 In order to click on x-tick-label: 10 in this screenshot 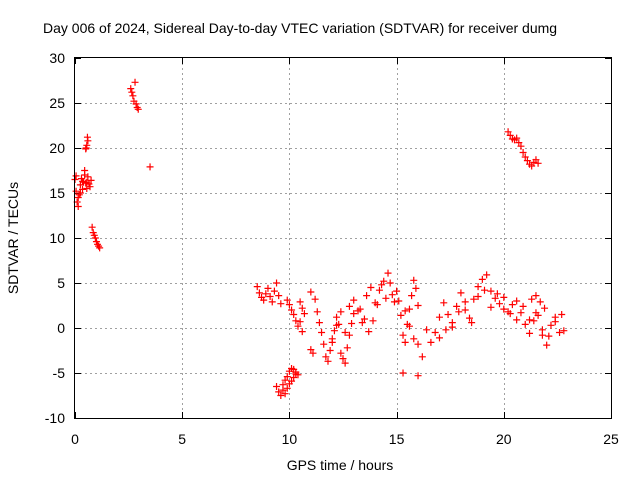, I will do `click(290, 439)`.